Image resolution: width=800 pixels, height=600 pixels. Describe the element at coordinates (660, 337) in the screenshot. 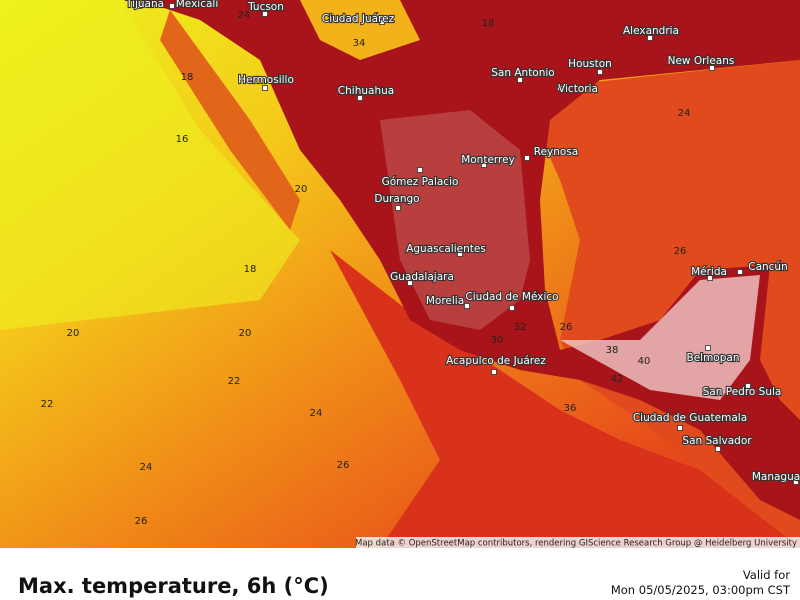

I see `yucatan-hot` at that location.